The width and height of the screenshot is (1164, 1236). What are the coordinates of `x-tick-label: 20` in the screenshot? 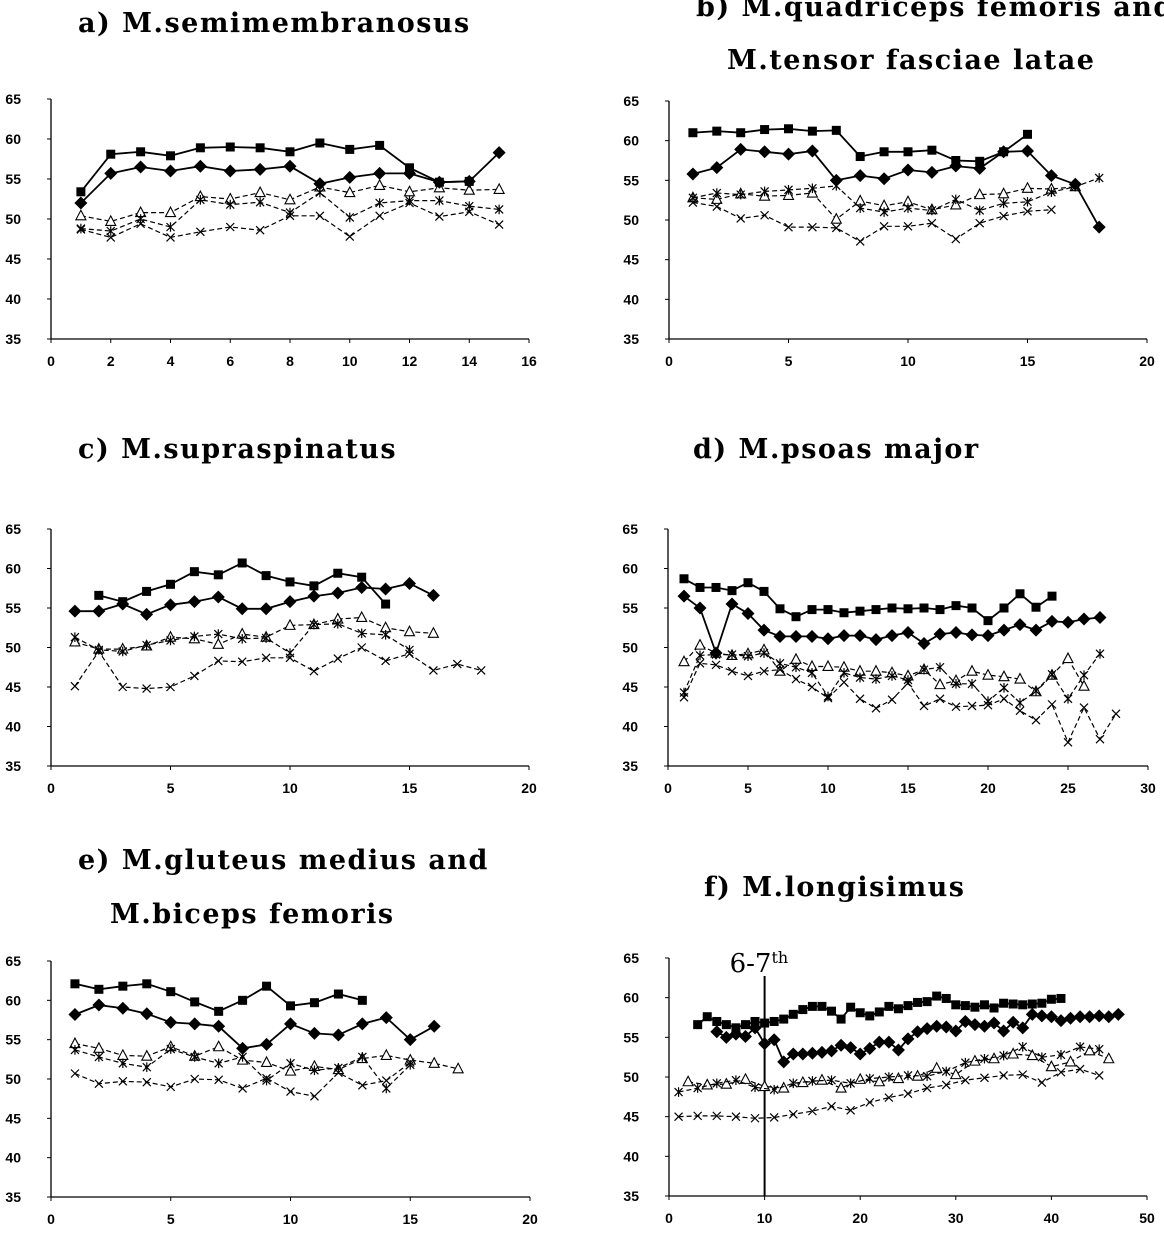 It's located at (988, 788).